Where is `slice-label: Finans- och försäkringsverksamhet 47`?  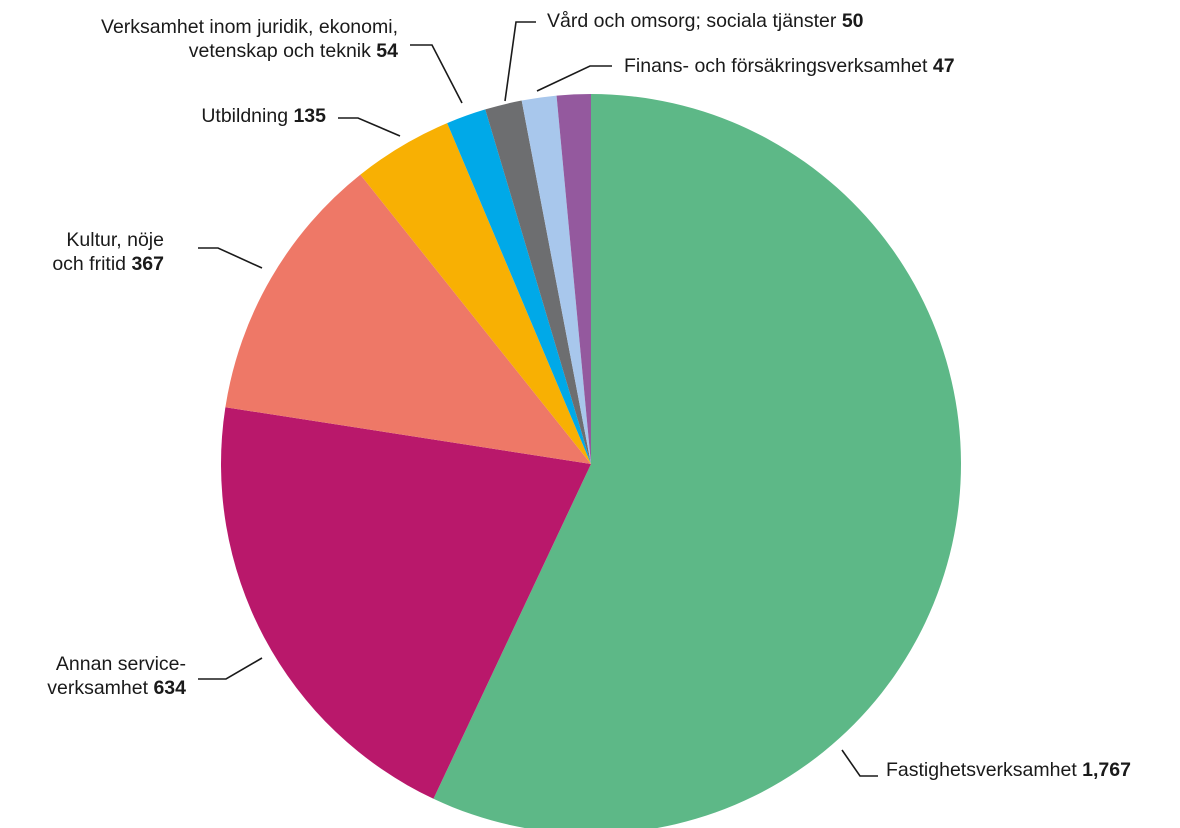 slice-label: Finans- och försäkringsverksamhet 47 is located at coordinates (789, 66).